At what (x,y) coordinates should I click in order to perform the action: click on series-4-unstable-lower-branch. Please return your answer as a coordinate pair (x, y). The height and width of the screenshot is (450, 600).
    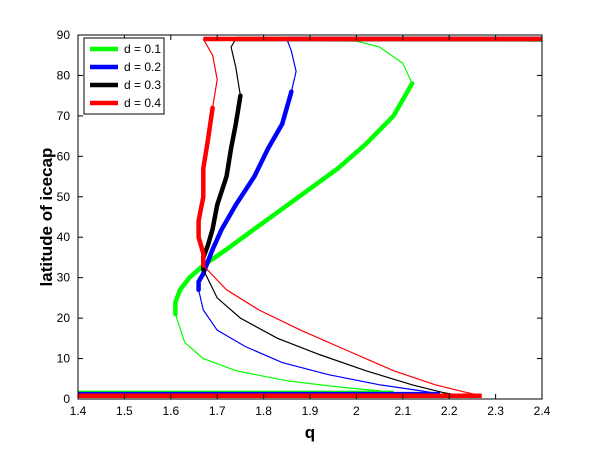
    Looking at the image, I should click on (342, 331).